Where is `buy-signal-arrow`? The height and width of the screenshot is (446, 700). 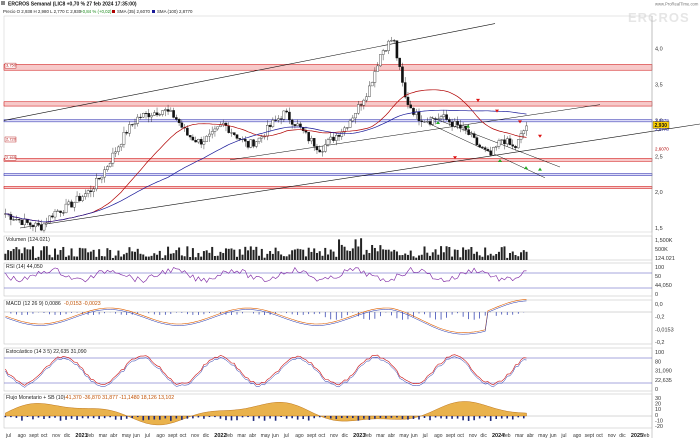
buy-signal-arrow is located at coordinates (526, 168).